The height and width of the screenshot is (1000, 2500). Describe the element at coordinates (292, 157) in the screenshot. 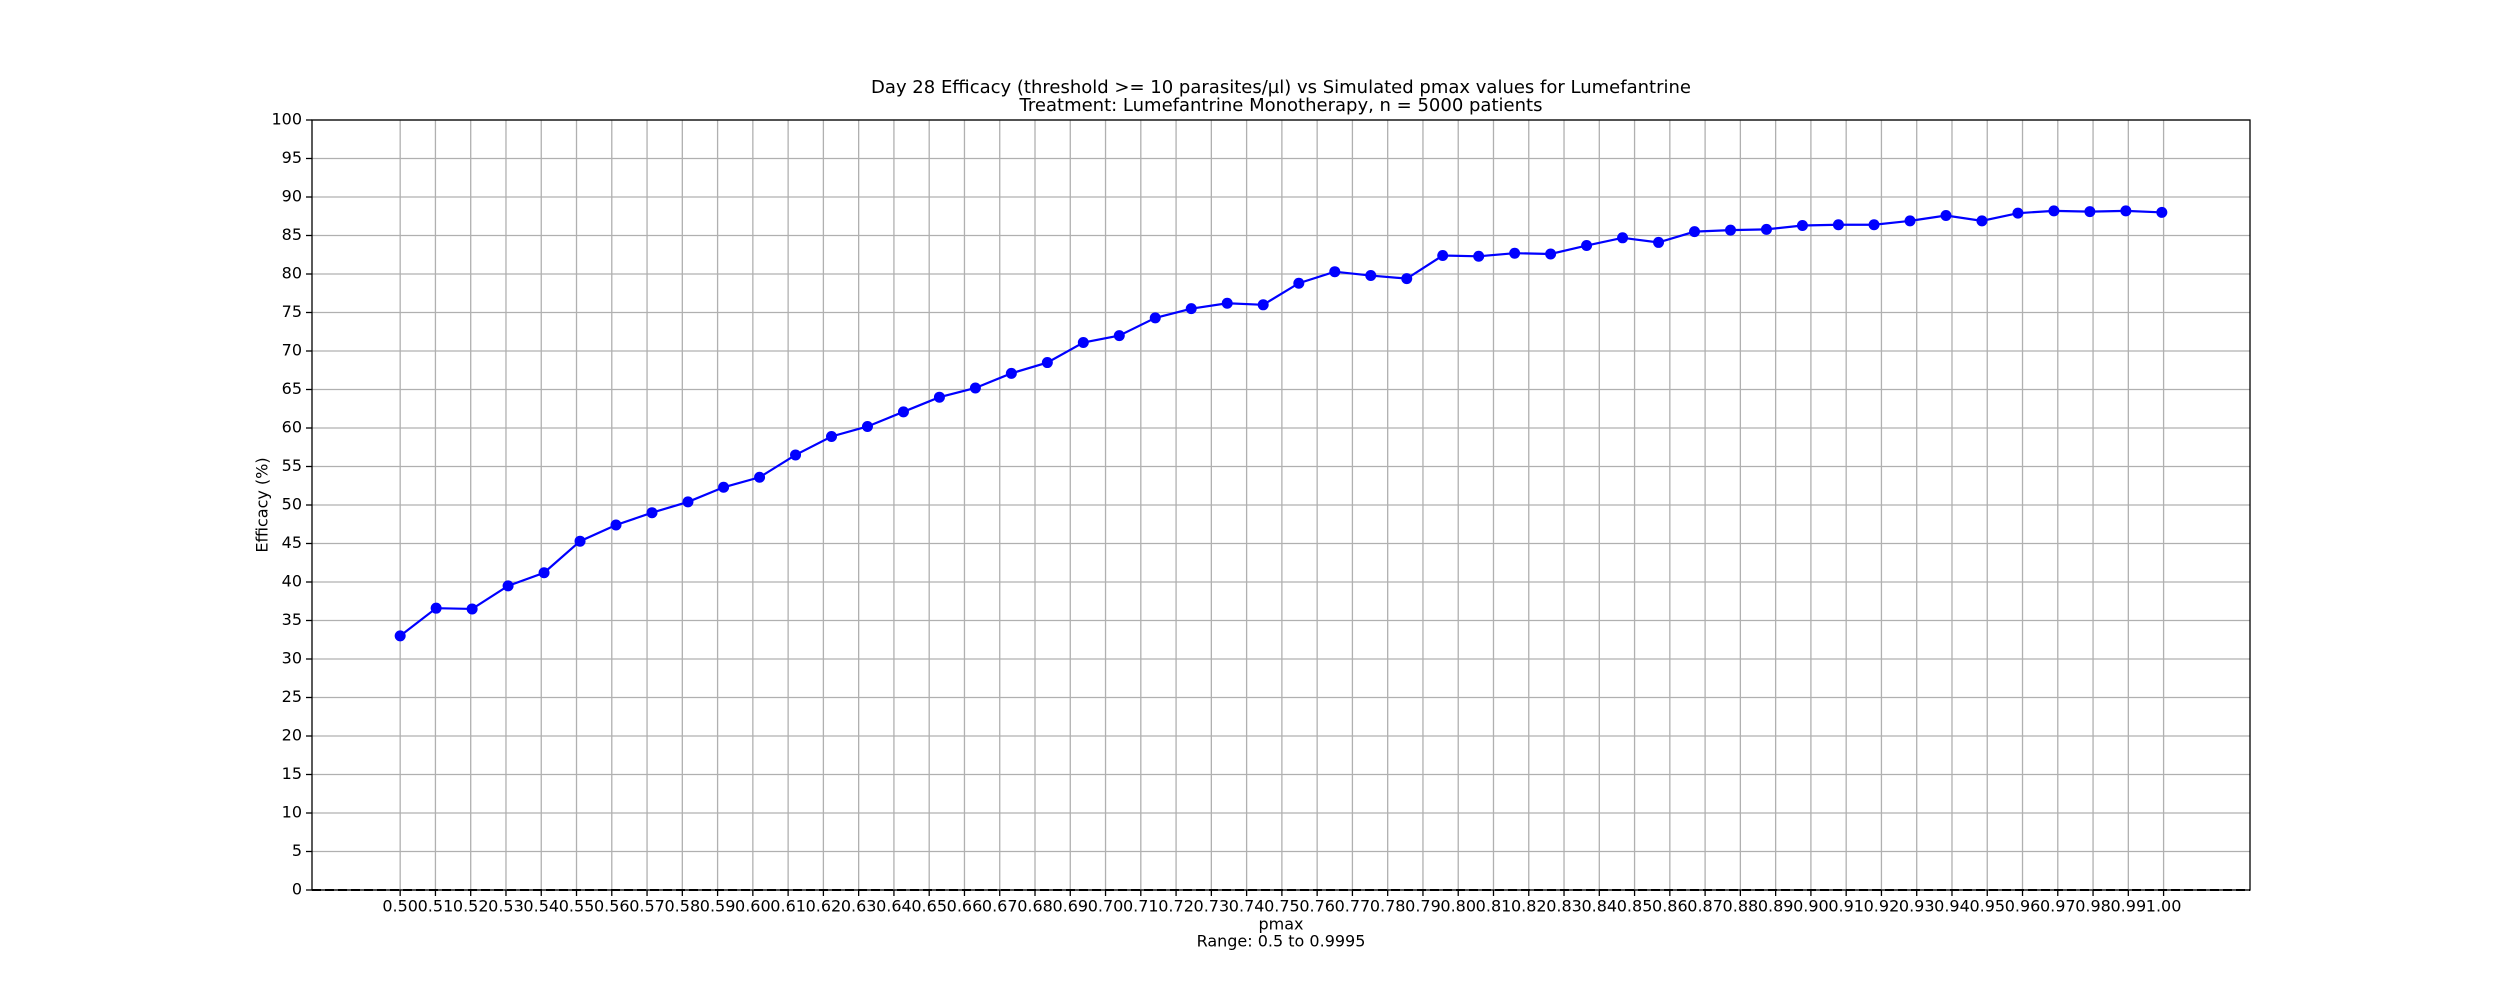

I see `y-tick-label: 95` at that location.